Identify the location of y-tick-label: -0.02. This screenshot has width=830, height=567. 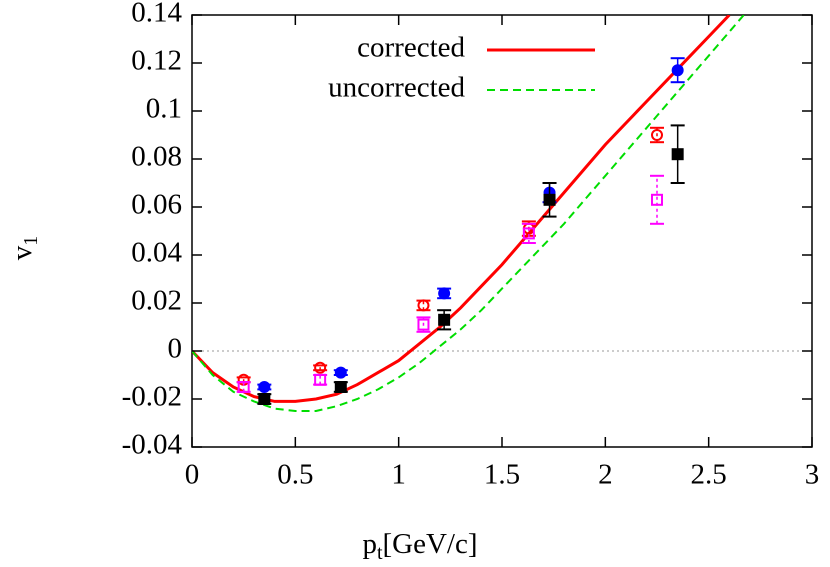
(152, 397).